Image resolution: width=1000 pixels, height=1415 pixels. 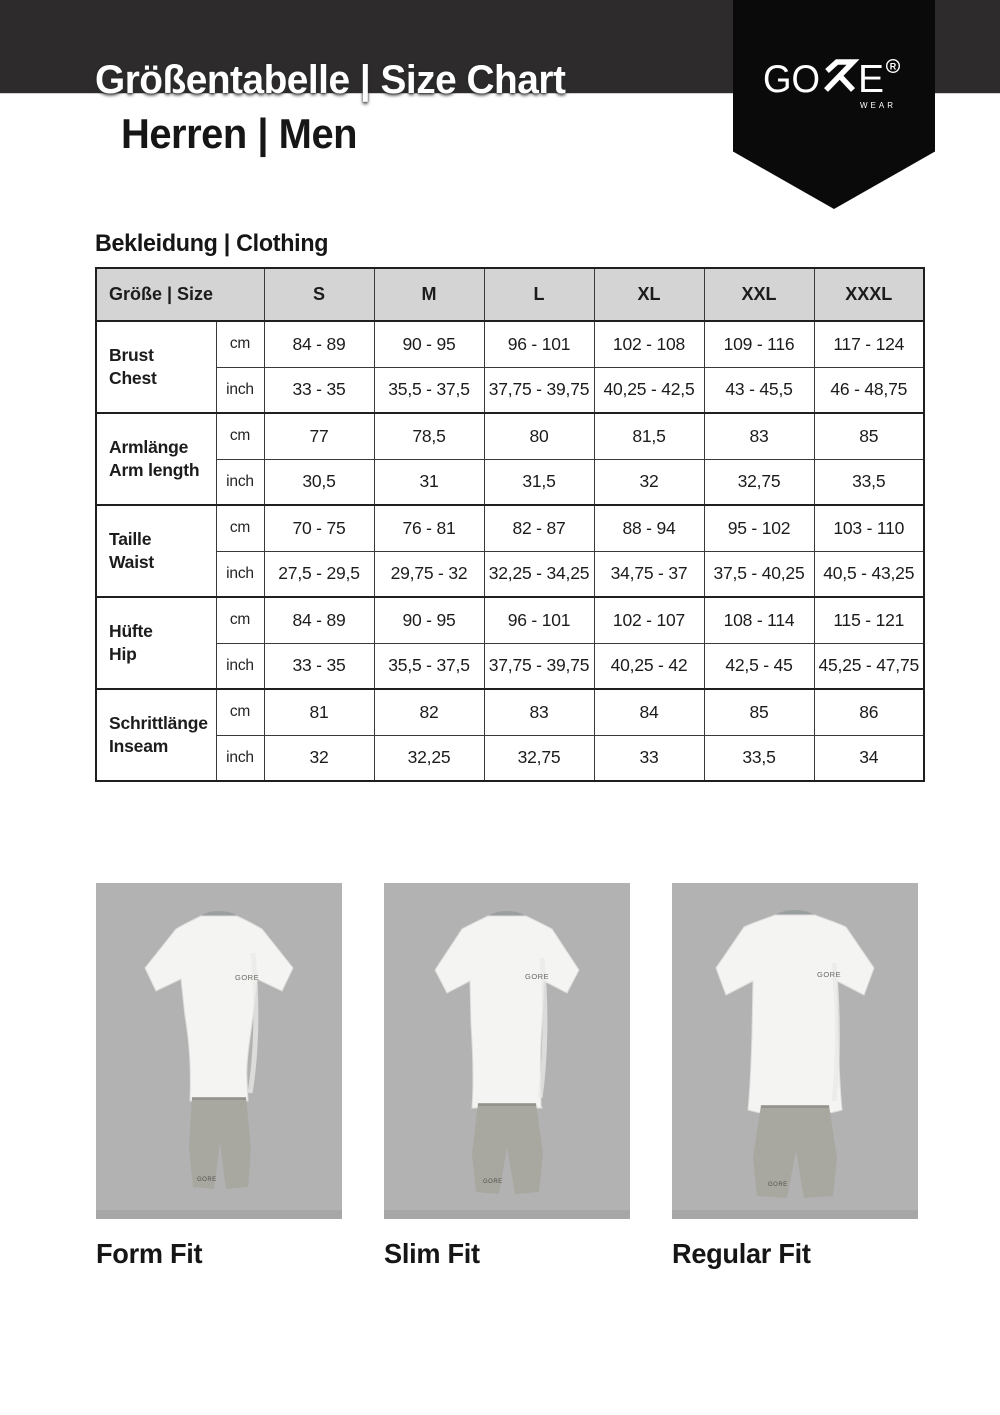 I want to click on table-header-row: Größe | Size S M L XL XXL XXXL, so click(x=510, y=294).